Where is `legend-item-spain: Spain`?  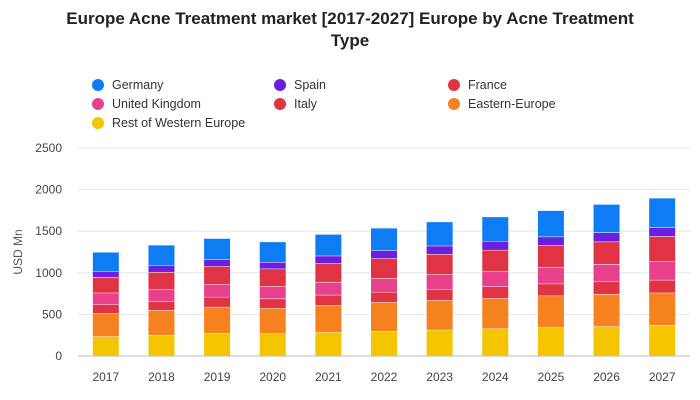 legend-item-spain: Spain is located at coordinates (300, 85).